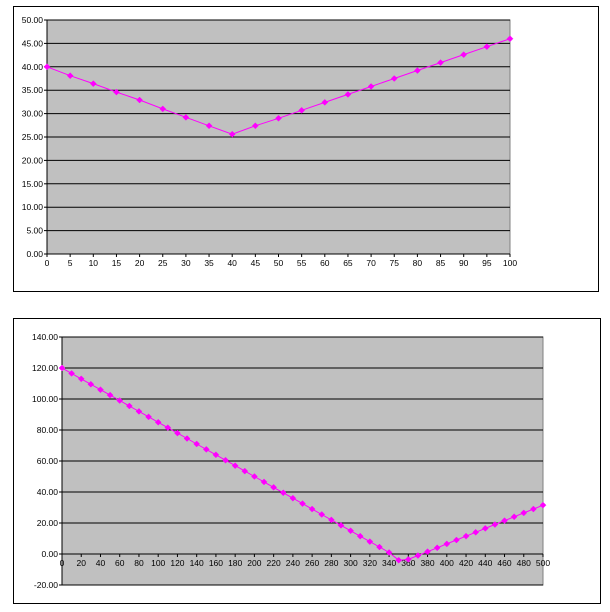 The height and width of the screenshot is (612, 610). What do you see at coordinates (216, 563) in the screenshot?
I see `x-tick-label: 160` at bounding box center [216, 563].